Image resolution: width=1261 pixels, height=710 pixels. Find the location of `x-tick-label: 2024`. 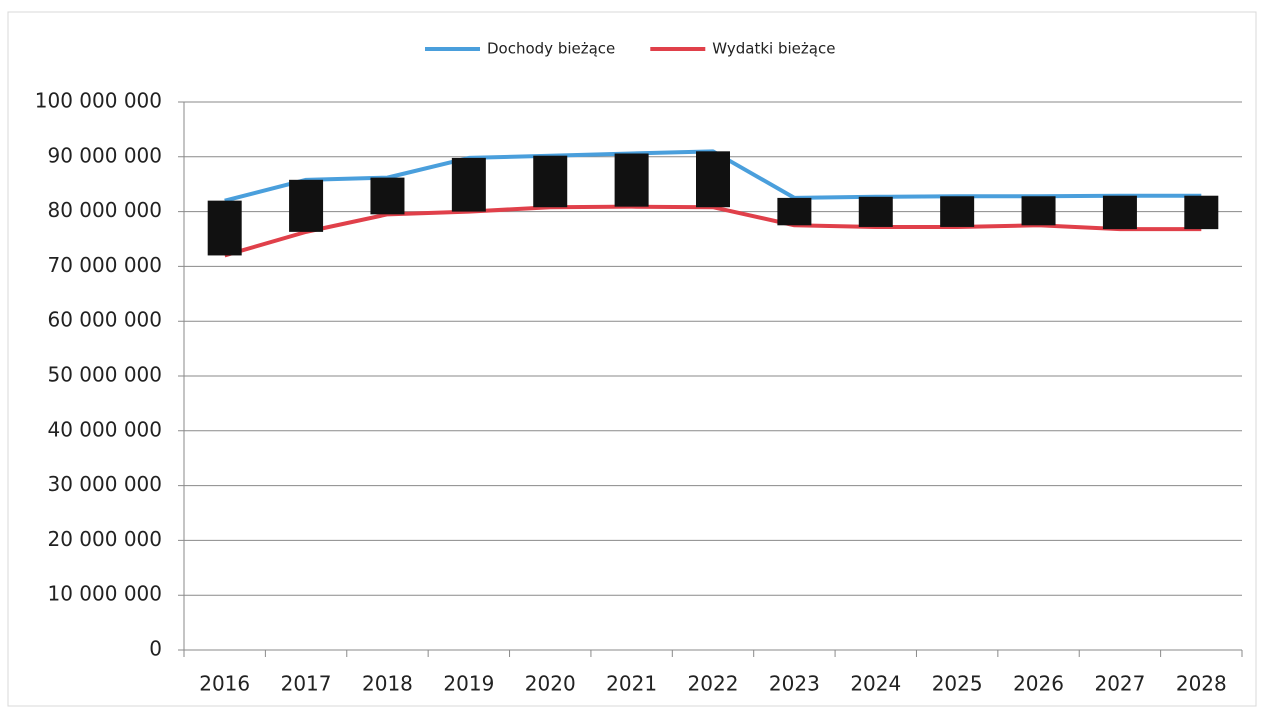

x-tick-label: 2024 is located at coordinates (875, 684).